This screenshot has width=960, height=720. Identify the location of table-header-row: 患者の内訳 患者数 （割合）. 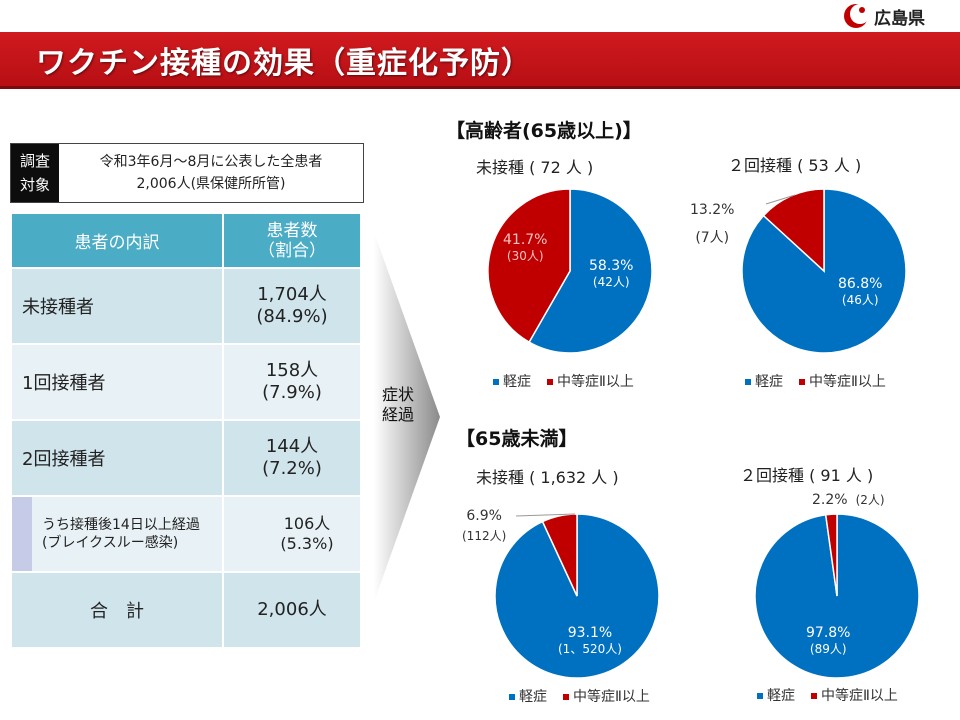
(186, 240).